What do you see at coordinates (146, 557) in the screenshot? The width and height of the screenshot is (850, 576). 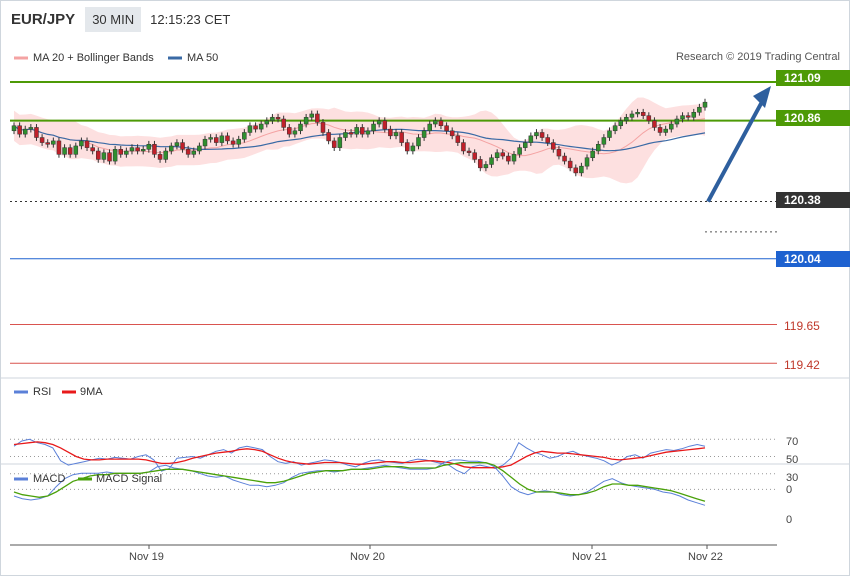 I see `x-label-nov19: Nov 19` at bounding box center [146, 557].